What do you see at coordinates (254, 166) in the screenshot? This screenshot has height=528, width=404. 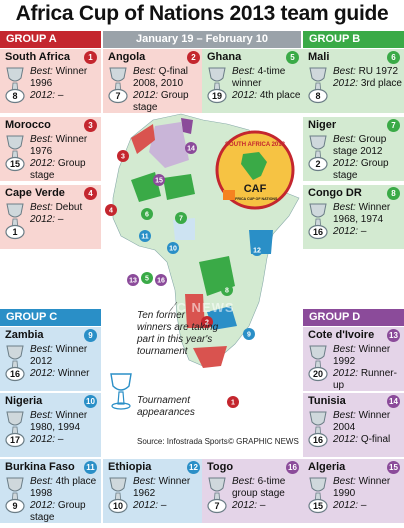 I see `logo-africa-icon` at bounding box center [254, 166].